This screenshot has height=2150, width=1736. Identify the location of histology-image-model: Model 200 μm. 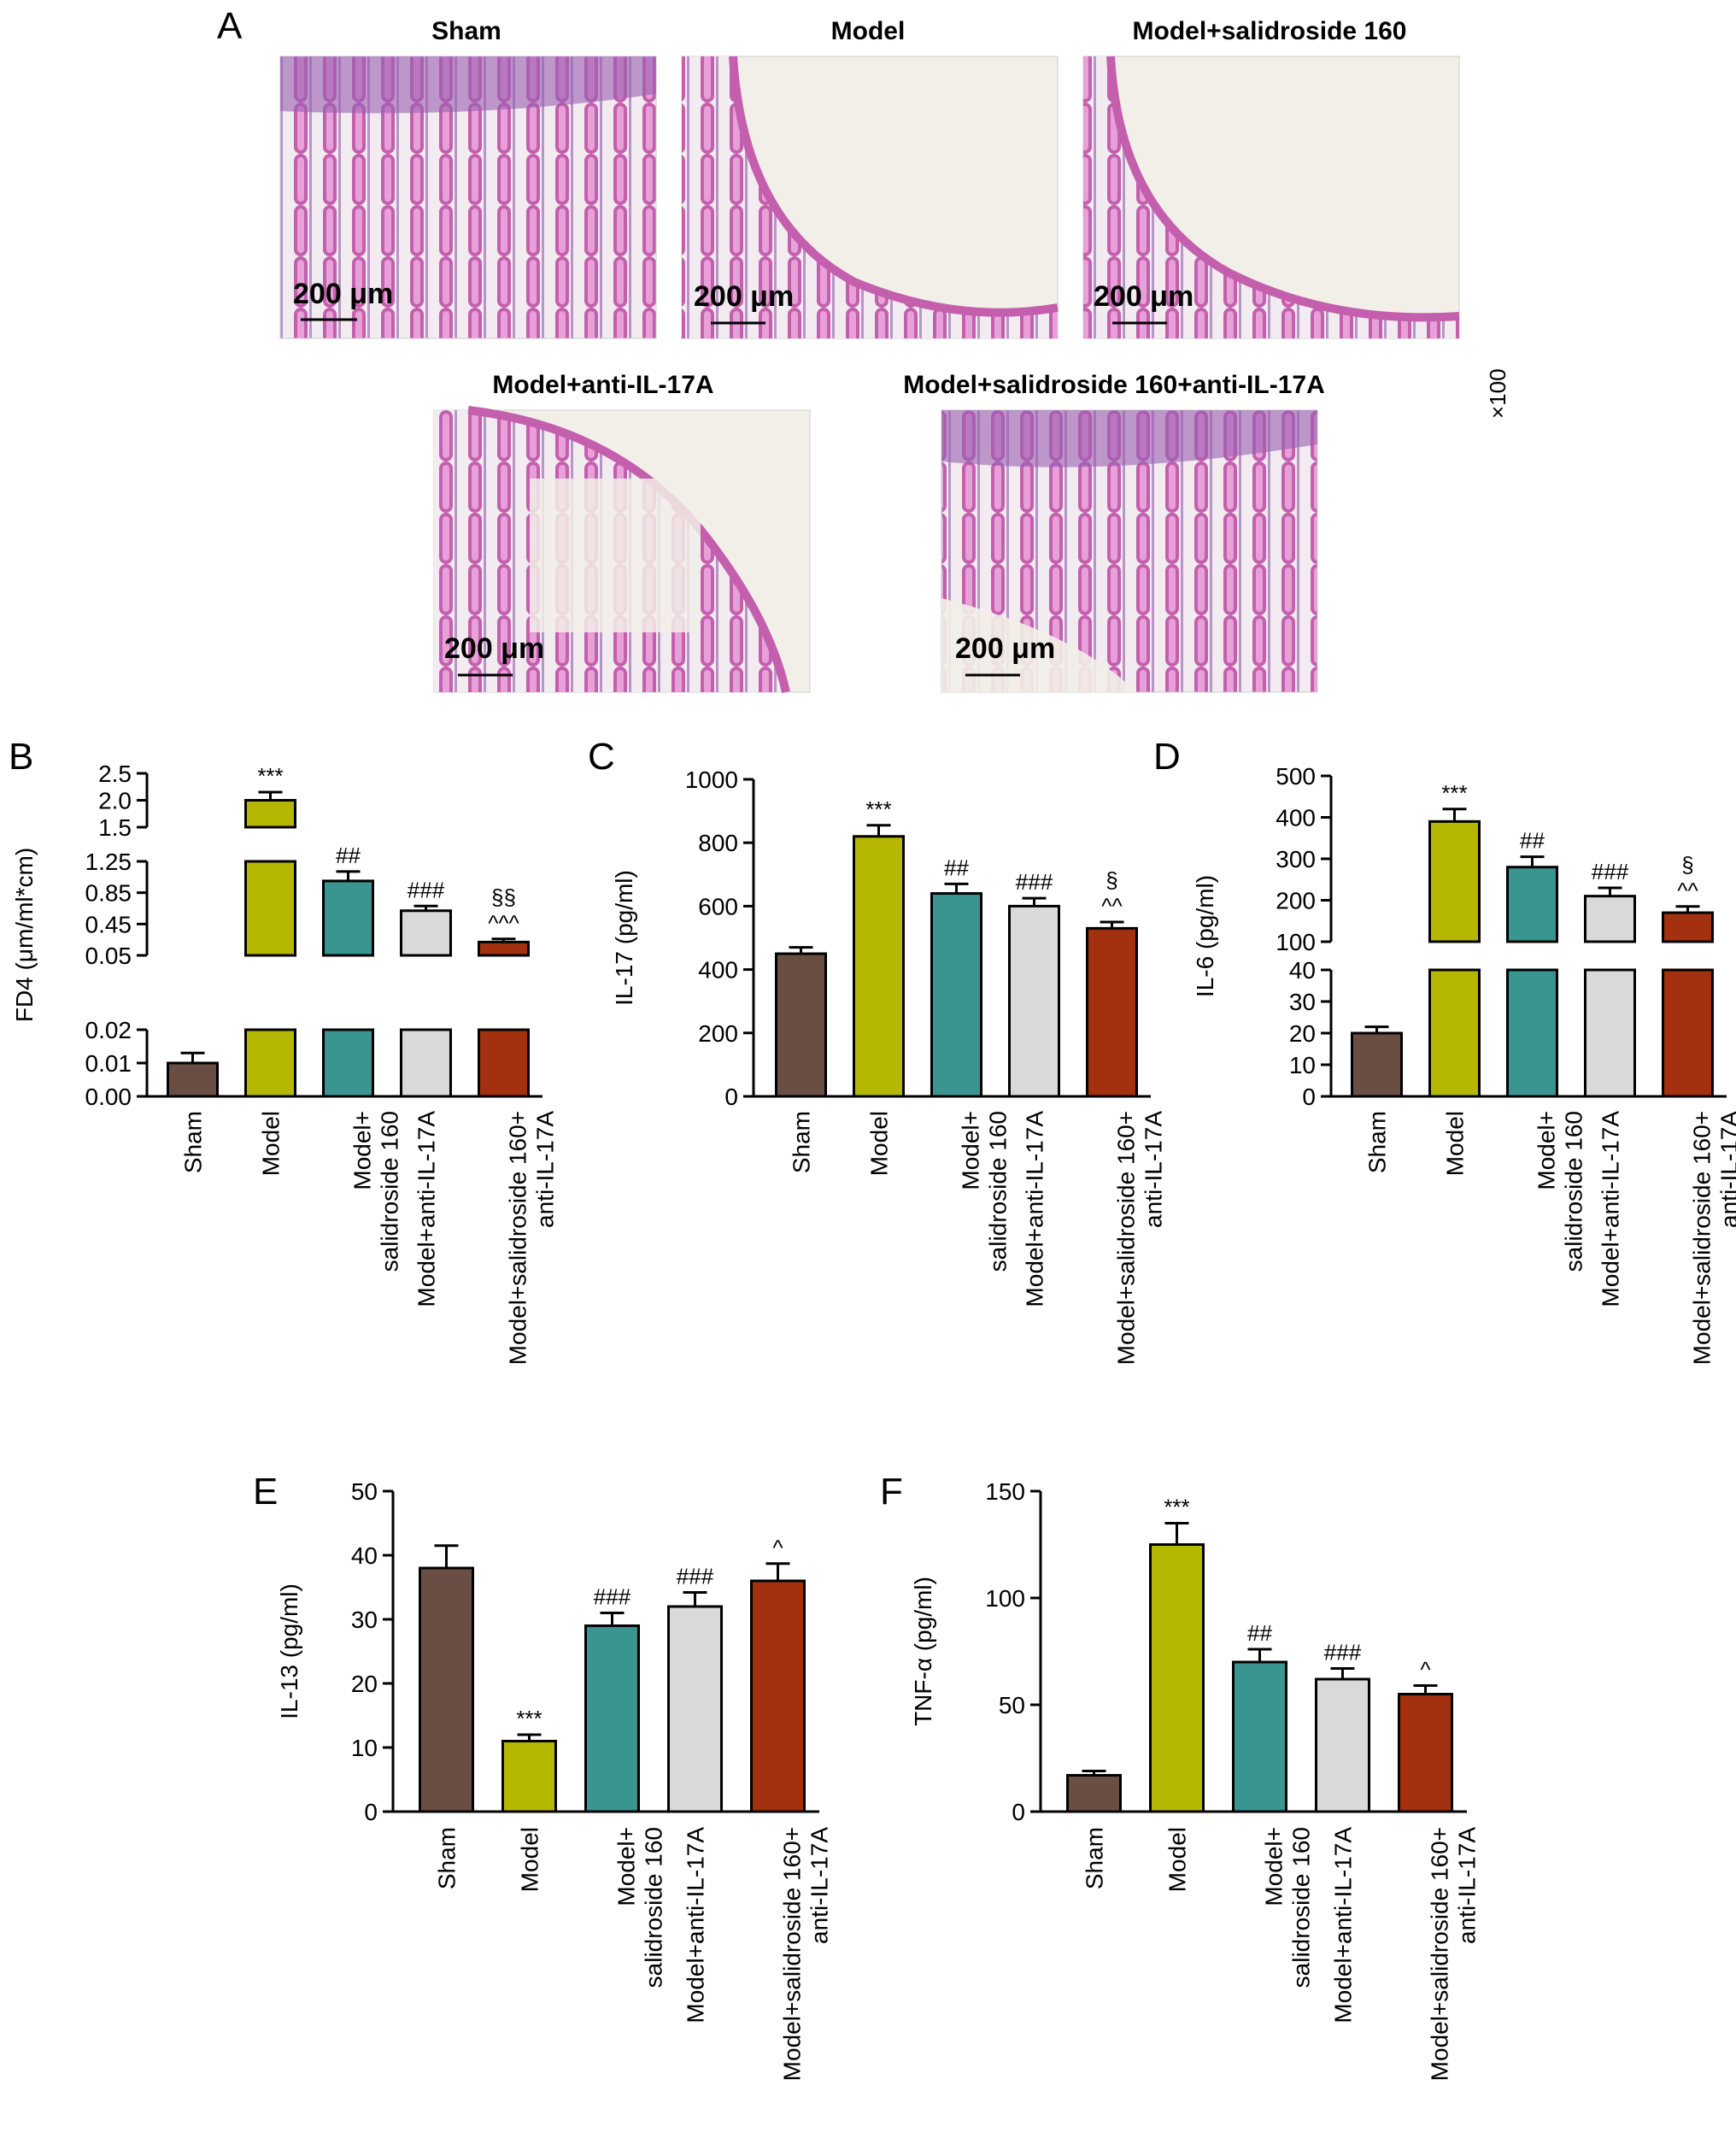
(870, 178).